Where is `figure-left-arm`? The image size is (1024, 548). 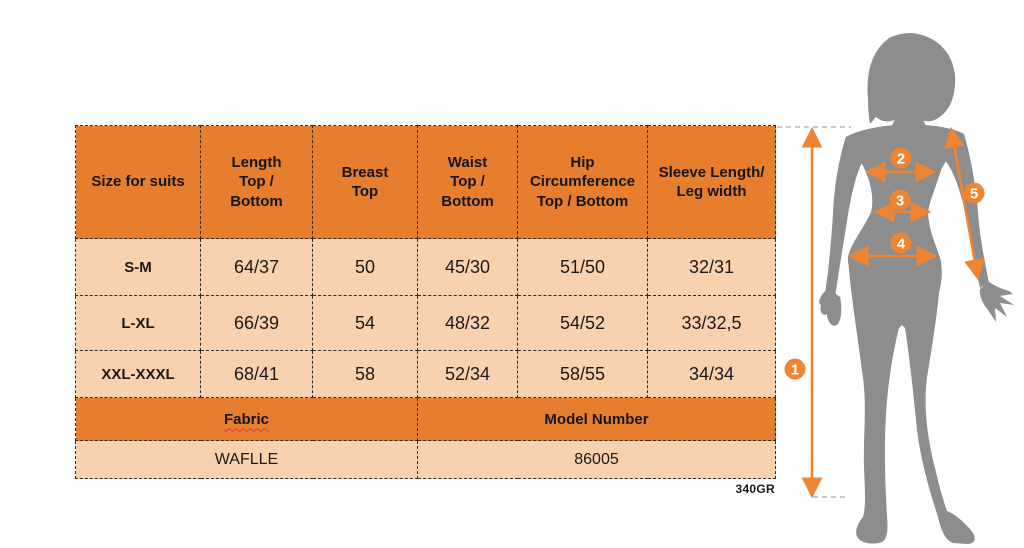
figure-left-arm is located at coordinates (844, 216).